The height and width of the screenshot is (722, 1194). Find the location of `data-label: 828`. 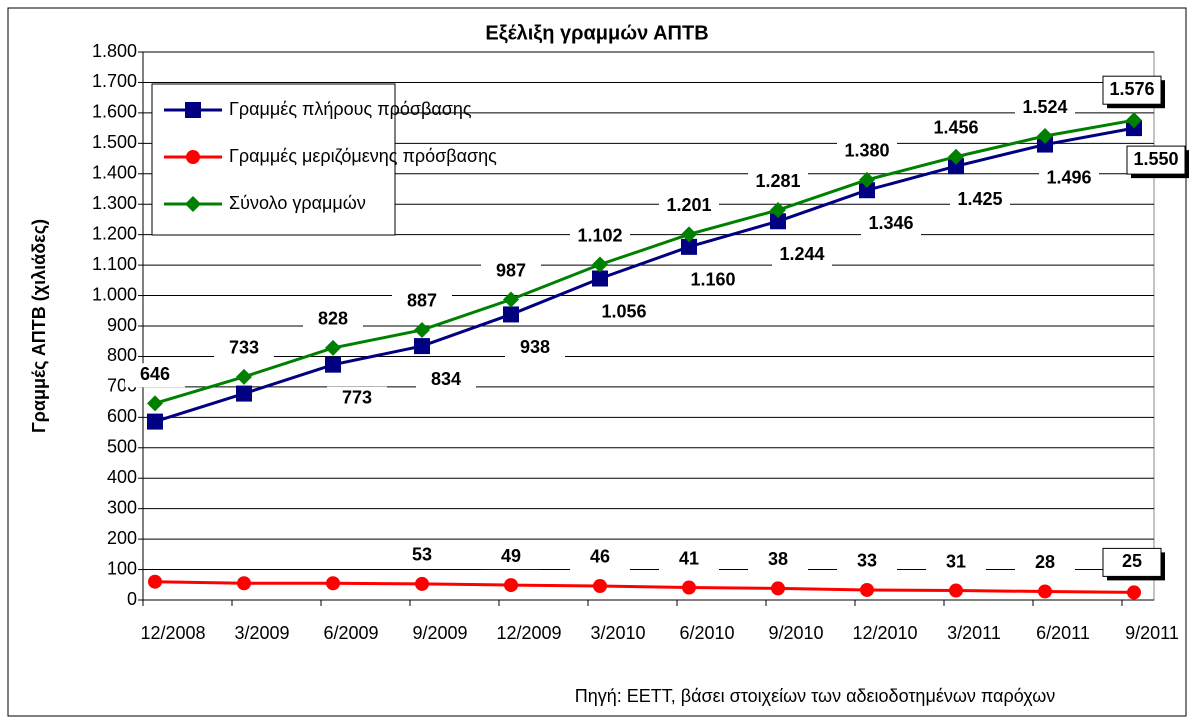

data-label: 828 is located at coordinates (333, 319).